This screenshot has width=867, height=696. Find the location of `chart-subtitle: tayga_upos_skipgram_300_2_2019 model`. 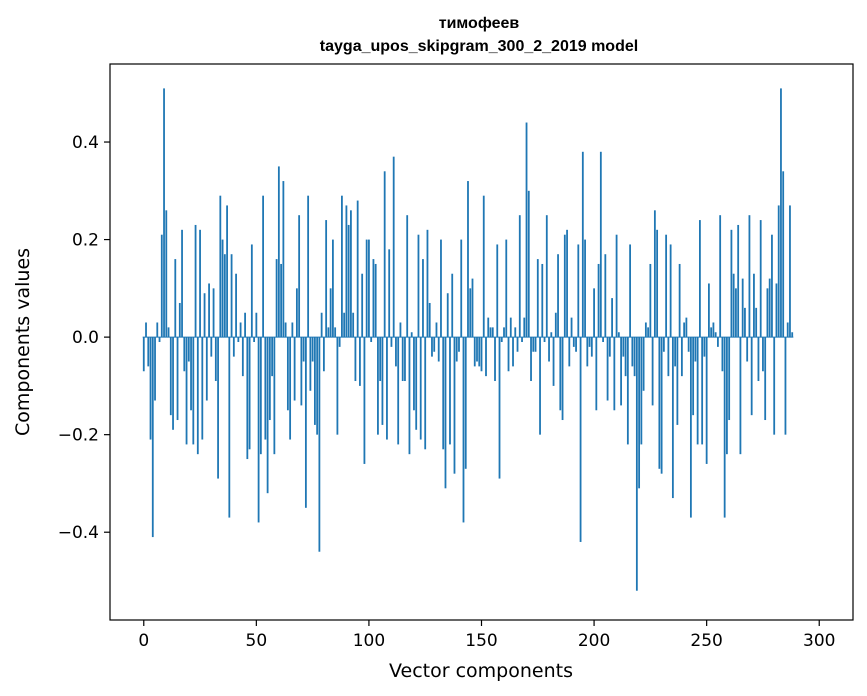

chart-subtitle: tayga_upos_skipgram_300_2_2019 model is located at coordinates (479, 46).